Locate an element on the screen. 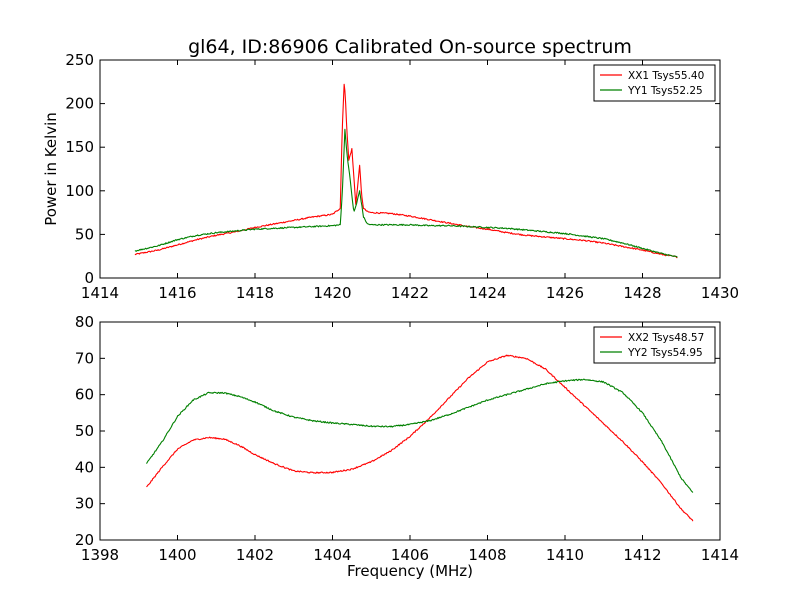 This screenshot has height=600, width=800. legend-label: YY2 Tsys54.95 is located at coordinates (665, 353).